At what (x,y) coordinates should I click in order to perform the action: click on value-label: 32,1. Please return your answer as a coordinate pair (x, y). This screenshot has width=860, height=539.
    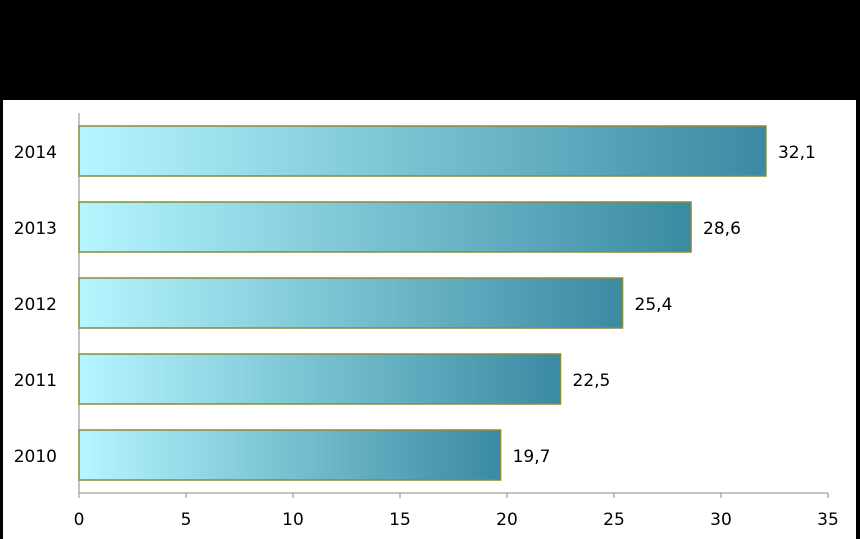
    Looking at the image, I should click on (797, 153).